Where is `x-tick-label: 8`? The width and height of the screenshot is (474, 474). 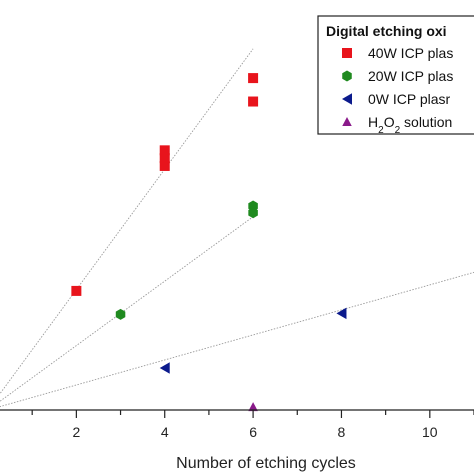
x-tick-label: 8 is located at coordinates (342, 432).